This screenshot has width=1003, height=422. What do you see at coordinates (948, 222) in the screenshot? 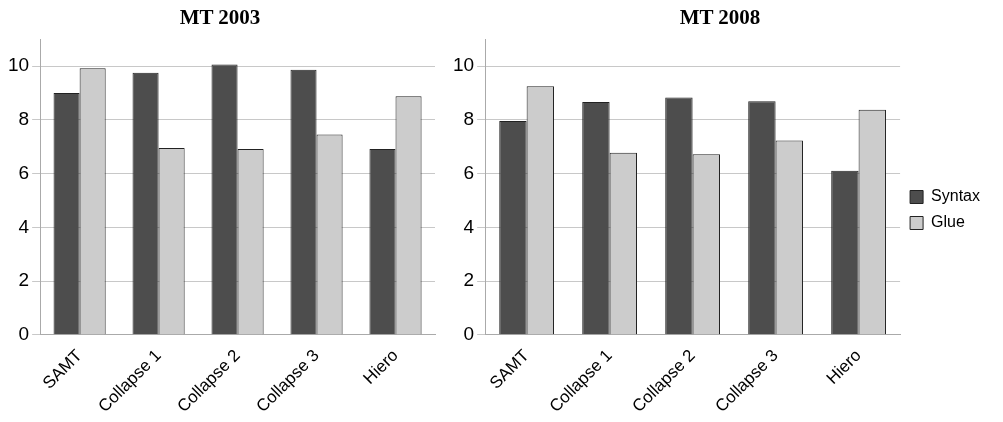
I see `legend-label: Glue` at bounding box center [948, 222].